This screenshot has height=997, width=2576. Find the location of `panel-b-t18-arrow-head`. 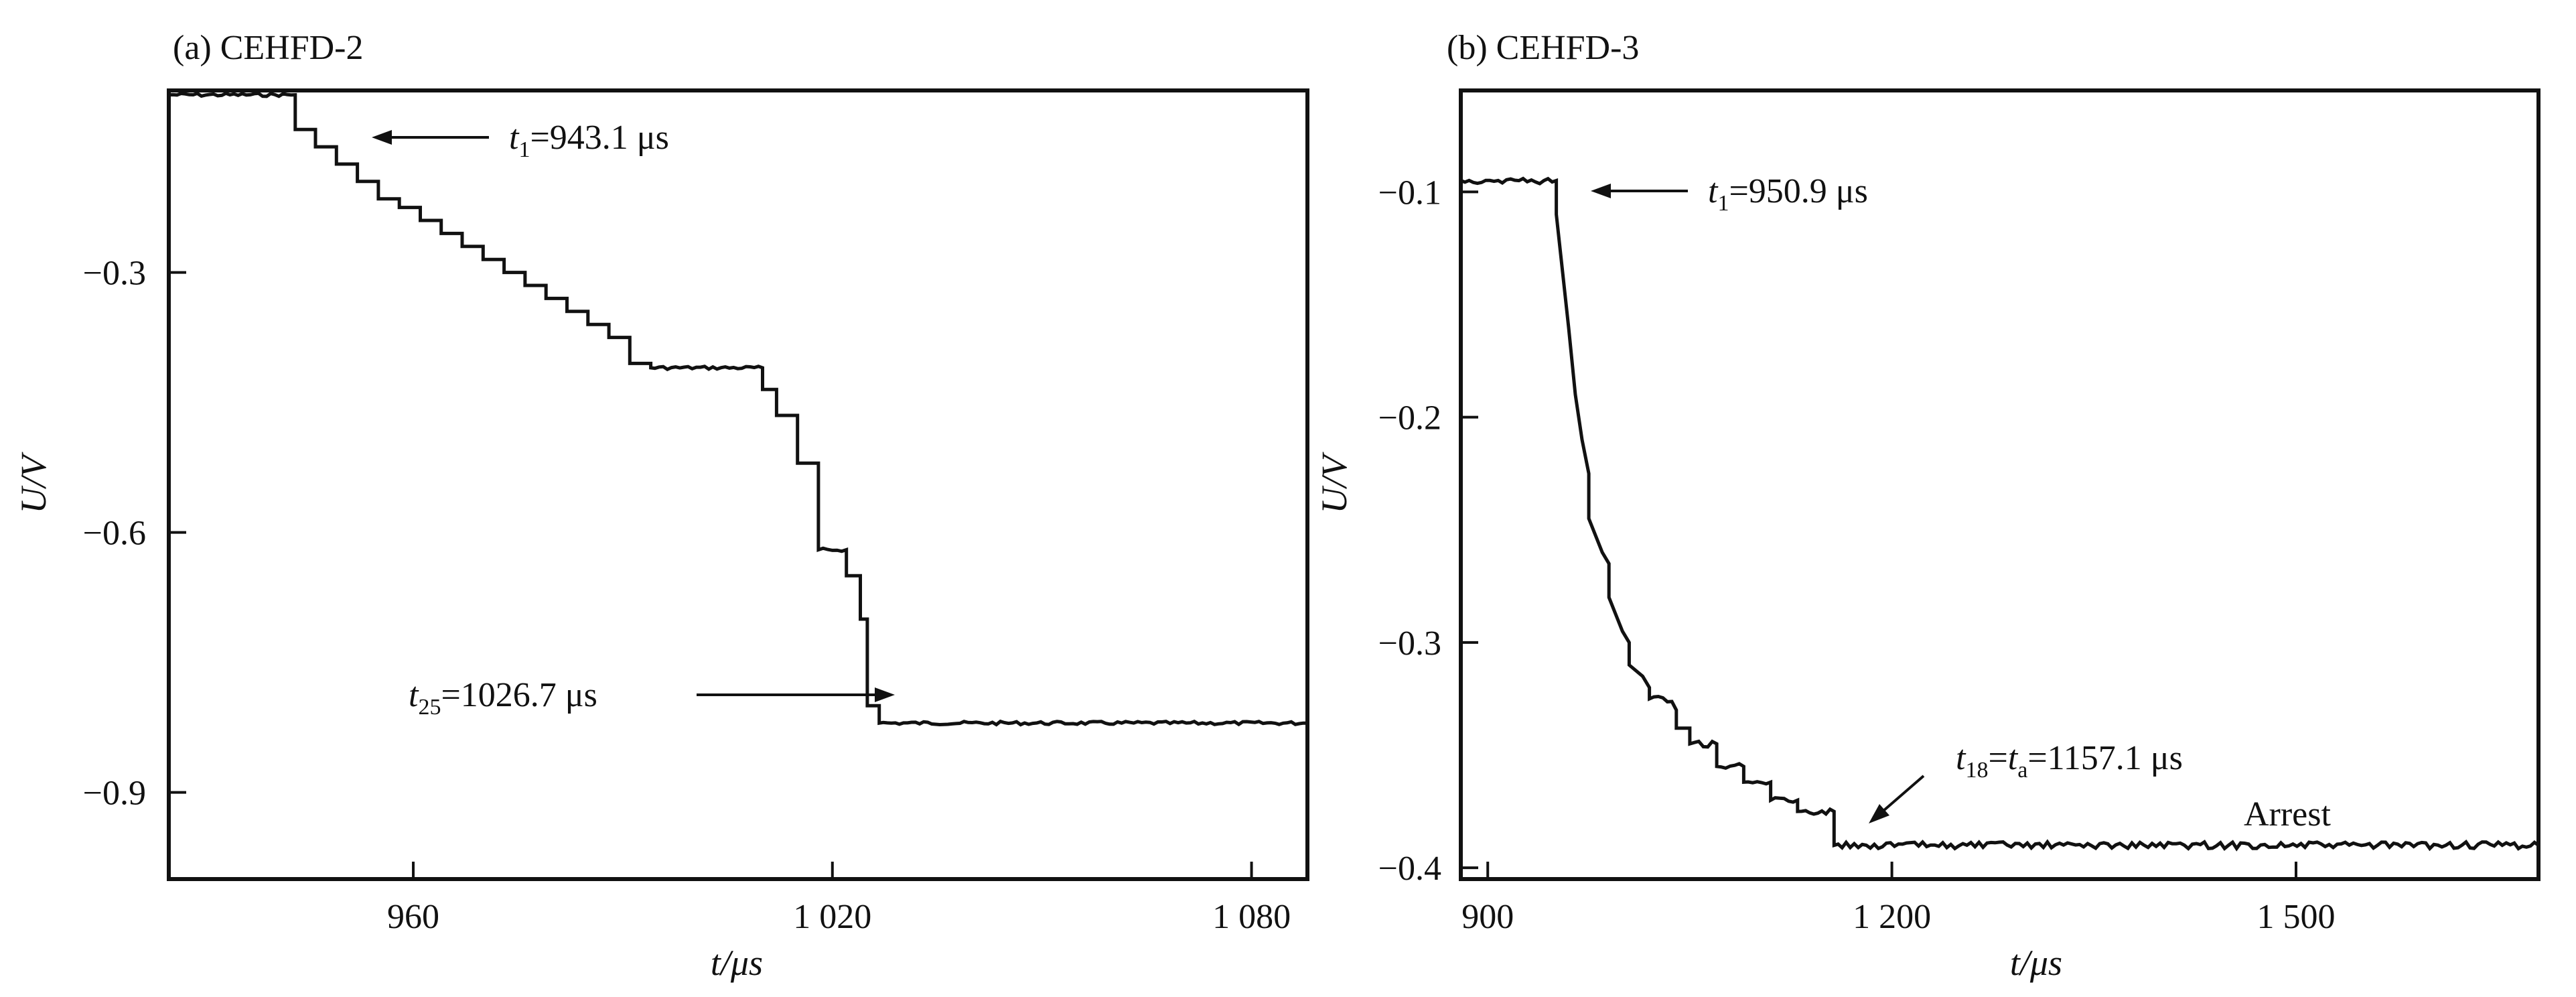

panel-b-t18-arrow-head is located at coordinates (1879, 813).